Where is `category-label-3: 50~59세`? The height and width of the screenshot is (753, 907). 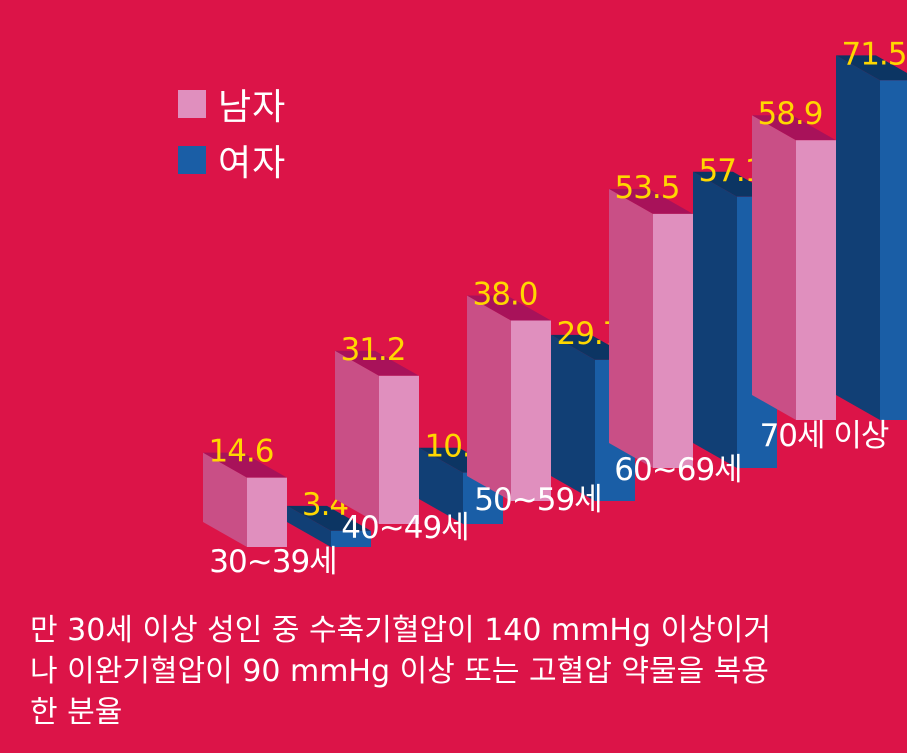
category-label-3: 50~59세 is located at coordinates (537, 500).